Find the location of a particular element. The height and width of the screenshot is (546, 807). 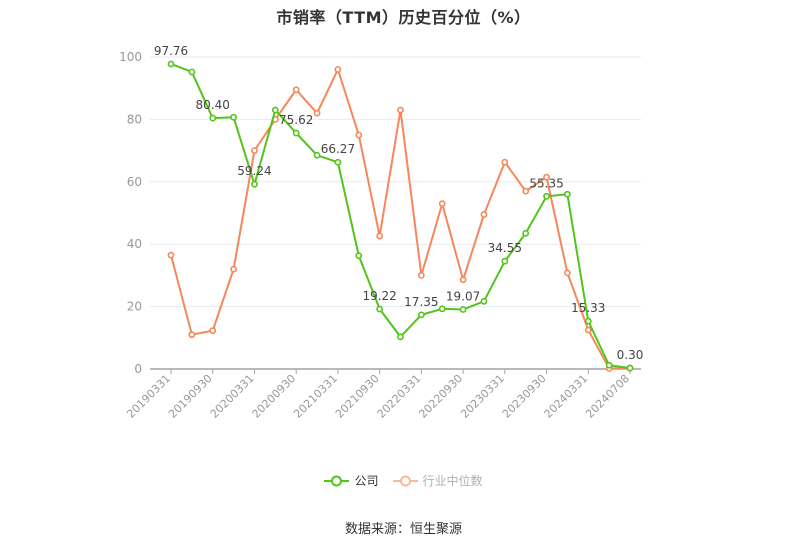

y-tick-label: 80 is located at coordinates (134, 119).